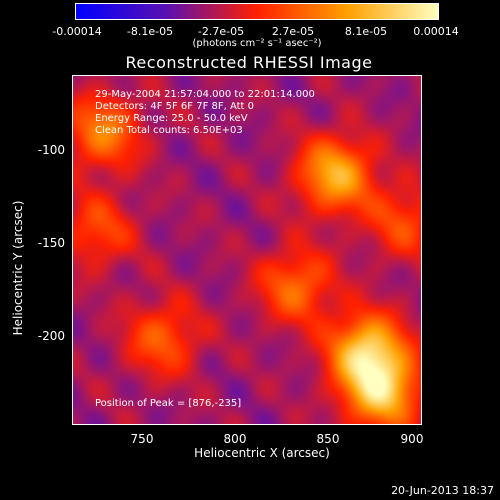 This screenshot has width=500, height=500. What do you see at coordinates (150, 31) in the screenshot?
I see `colorbar-tick-2: -8.1e-05` at bounding box center [150, 31].